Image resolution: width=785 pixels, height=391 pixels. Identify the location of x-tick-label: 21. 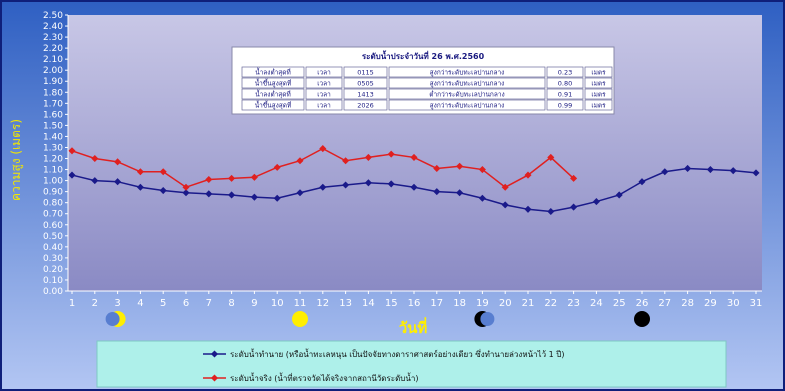
(528, 303).